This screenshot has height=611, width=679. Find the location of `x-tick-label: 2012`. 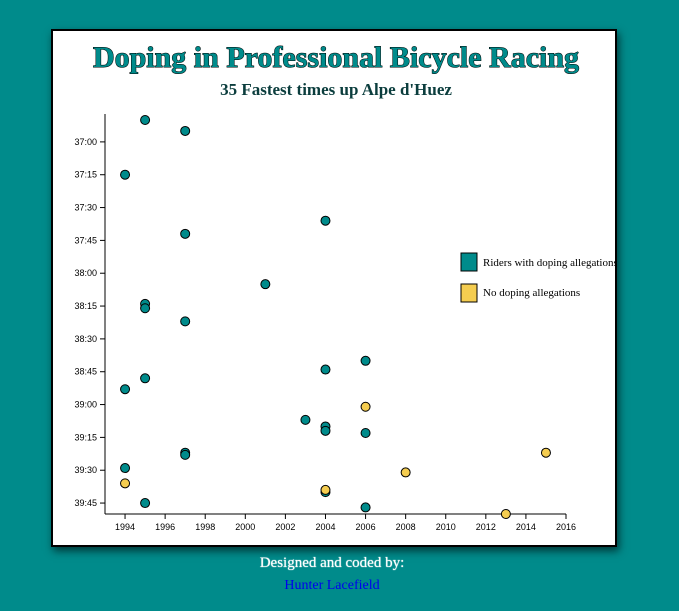

x-tick-label: 2012 is located at coordinates (486, 527).